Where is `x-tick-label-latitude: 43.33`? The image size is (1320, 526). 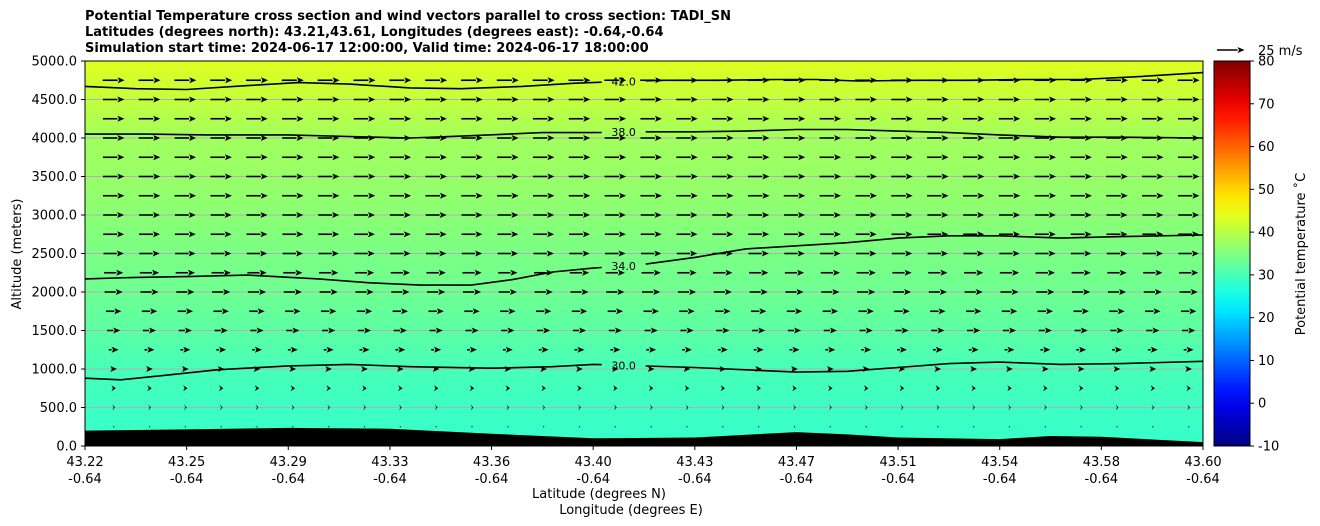
x-tick-label-latitude: 43.33 is located at coordinates (389, 462).